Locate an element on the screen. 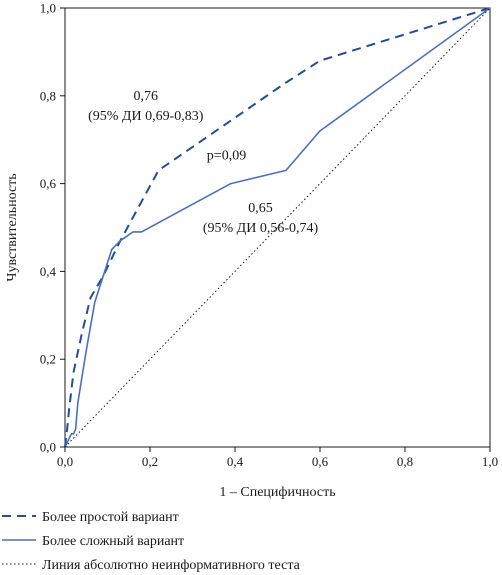 This screenshot has width=502, height=575. x-tick-label: 0,6 is located at coordinates (320, 461).